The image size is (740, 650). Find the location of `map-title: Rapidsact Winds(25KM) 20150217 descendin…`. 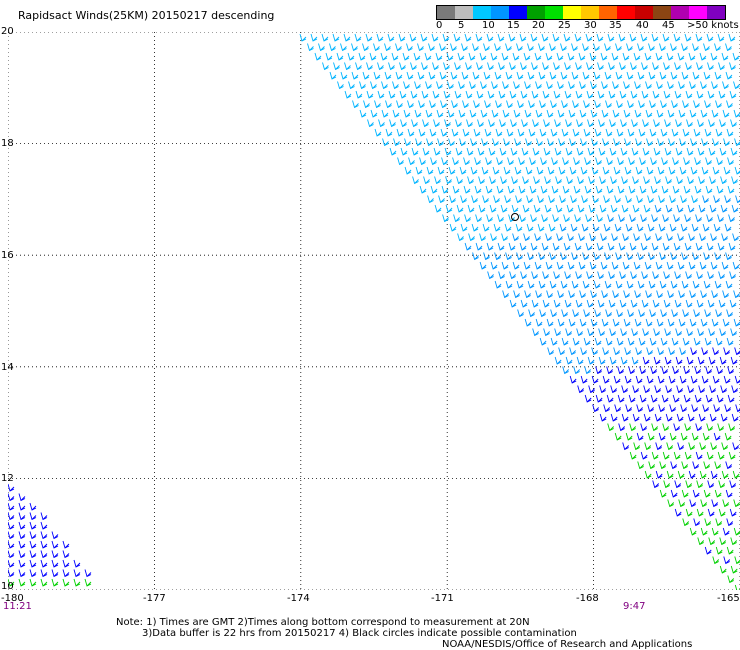

map-title: Rapidsact Winds(25KM) 20150217 descendin… is located at coordinates (146, 15).